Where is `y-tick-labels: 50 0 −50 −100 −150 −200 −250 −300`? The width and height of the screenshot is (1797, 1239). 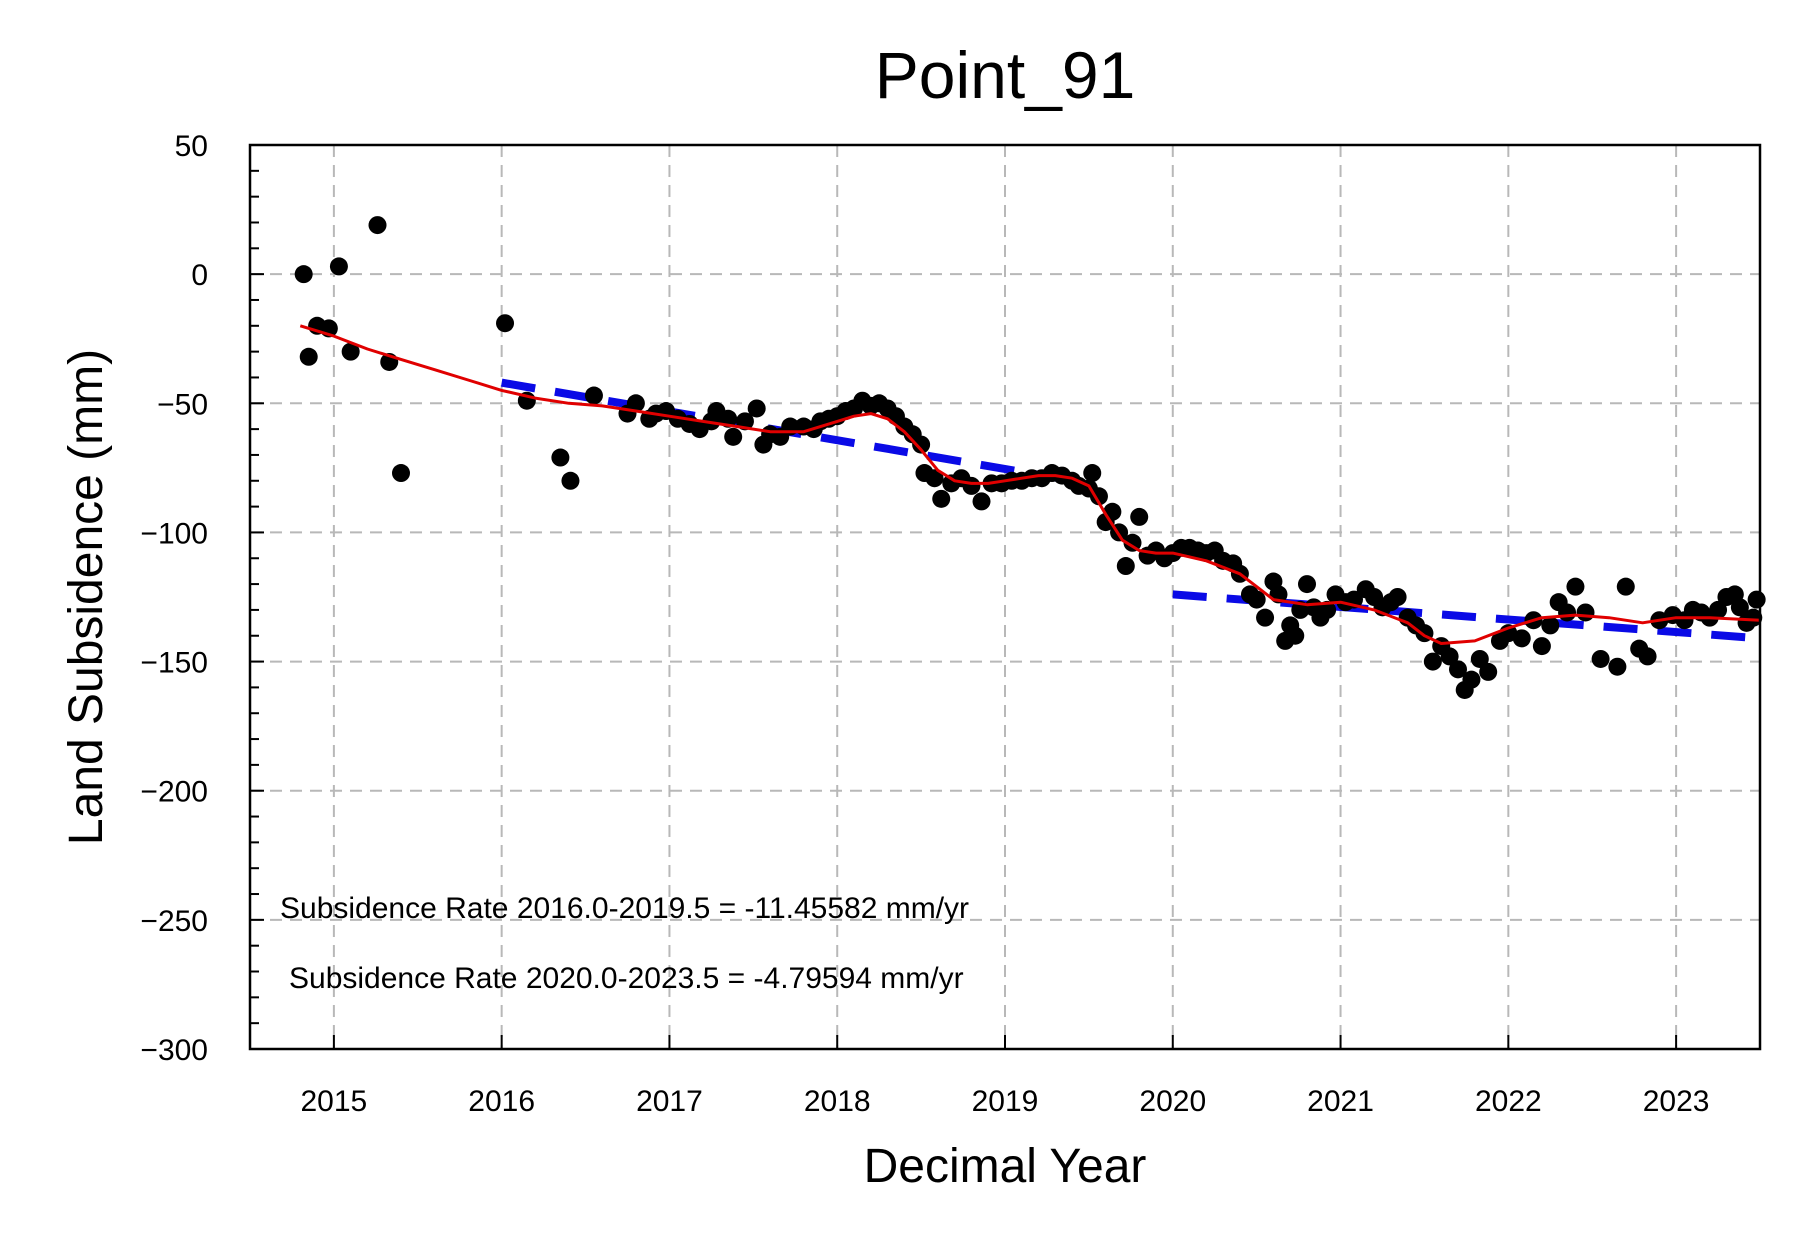
y-tick-labels: 50 0 −50 −100 −150 −200 −250 −300 is located at coordinates (174, 598).